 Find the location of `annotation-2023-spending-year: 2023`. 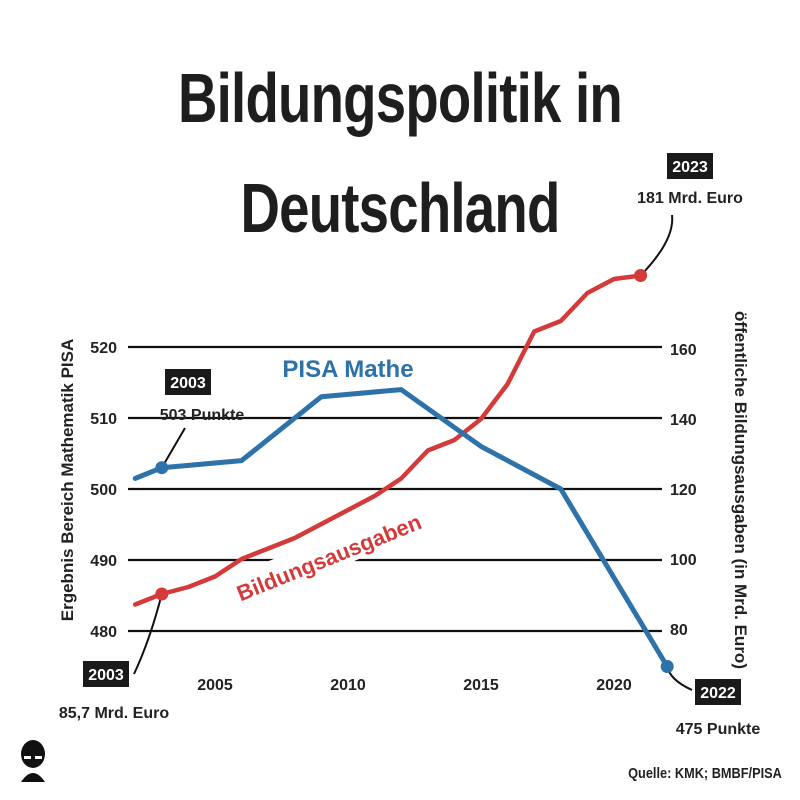

annotation-2023-spending-year: 2023 is located at coordinates (690, 167).